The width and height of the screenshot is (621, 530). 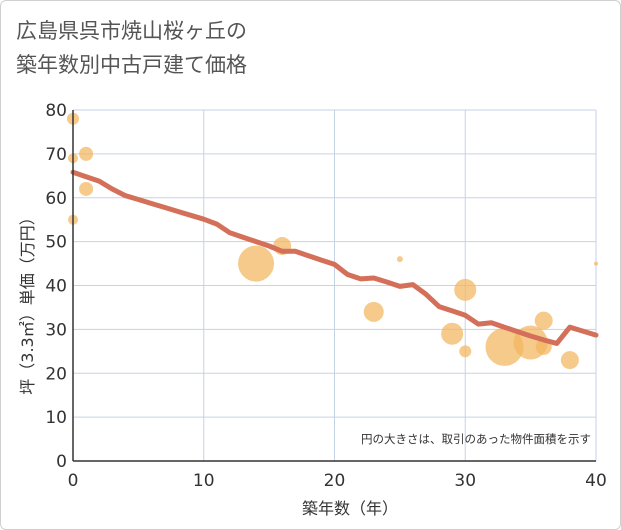 What do you see at coordinates (27, 301) in the screenshot?
I see `y-axis-label: 坪（3.3㎡）単価（万円）` at bounding box center [27, 301].